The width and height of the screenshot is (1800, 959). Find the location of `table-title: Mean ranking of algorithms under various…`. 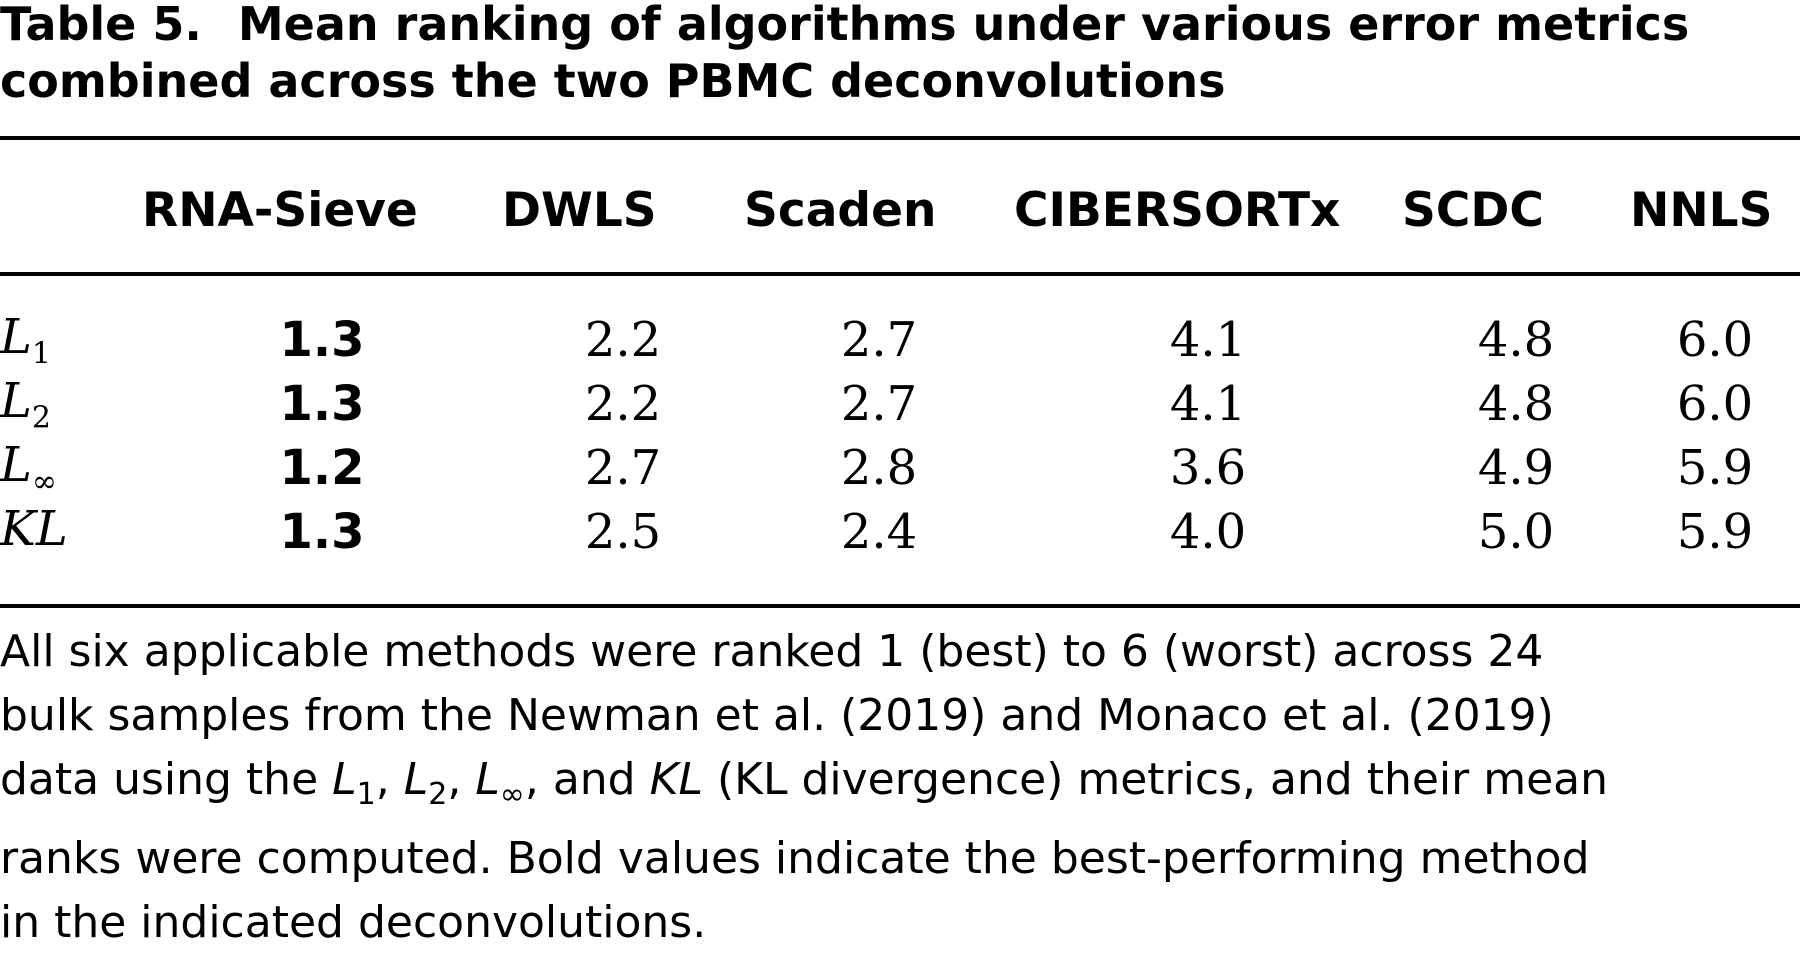

table-title: Mean ranking of algorithms under various… is located at coordinates (963, 25).